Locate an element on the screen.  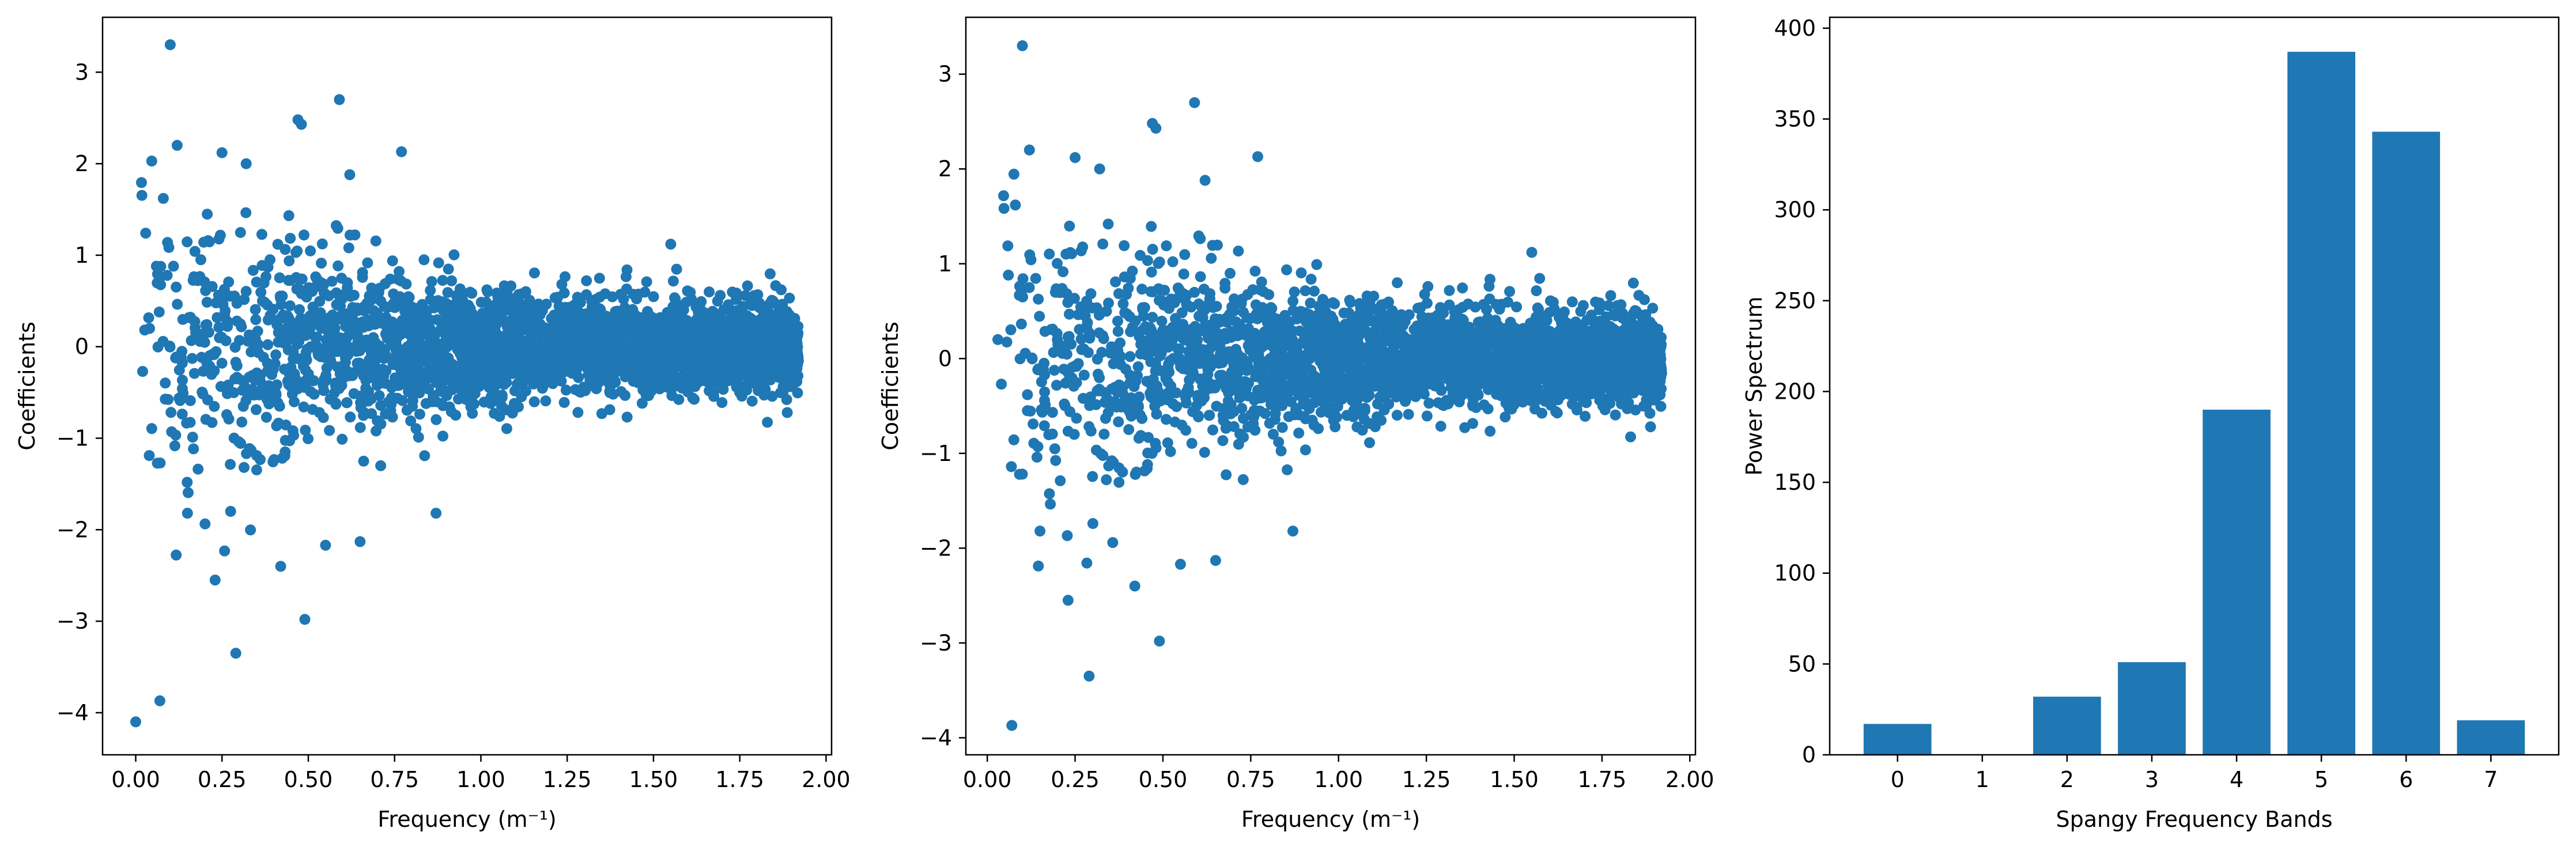
y-tick-label: −3 is located at coordinates (72, 621).